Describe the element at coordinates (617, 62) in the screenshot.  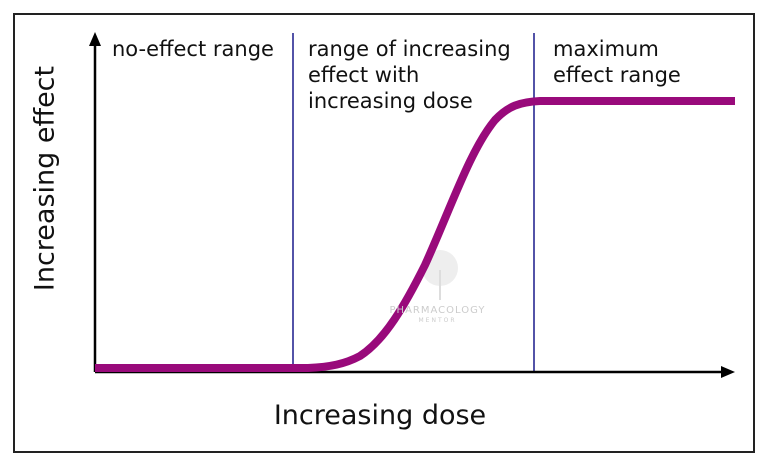
I see `region-label-maximum: maximum effect range` at that location.